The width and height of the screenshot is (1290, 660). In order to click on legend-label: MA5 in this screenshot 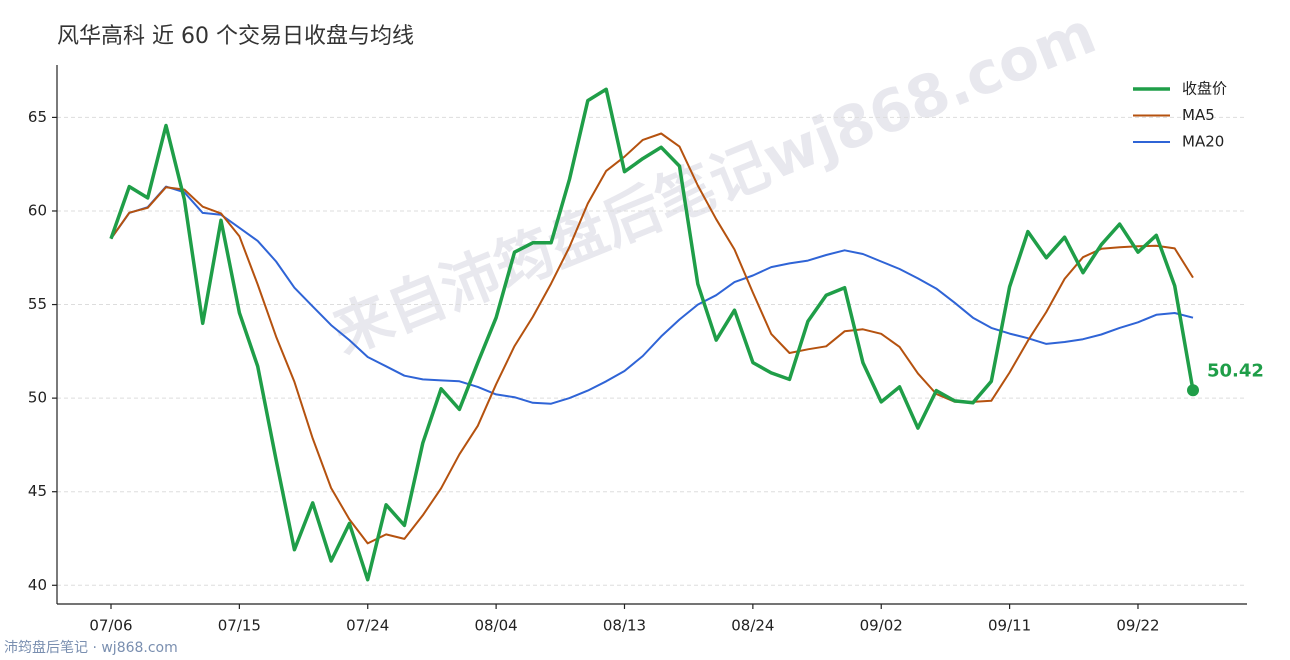, I will do `click(1198, 115)`.